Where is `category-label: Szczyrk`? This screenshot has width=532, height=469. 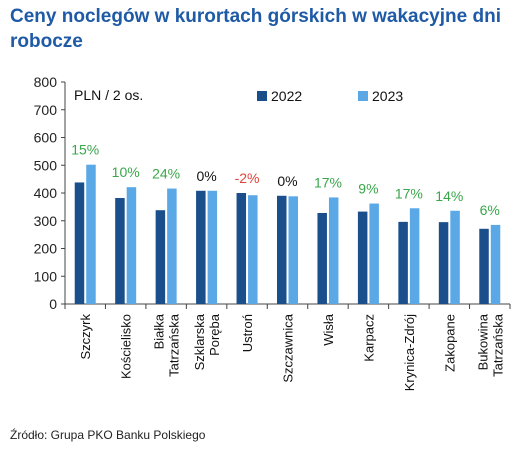 category-label: Szczyrk is located at coordinates (85, 337).